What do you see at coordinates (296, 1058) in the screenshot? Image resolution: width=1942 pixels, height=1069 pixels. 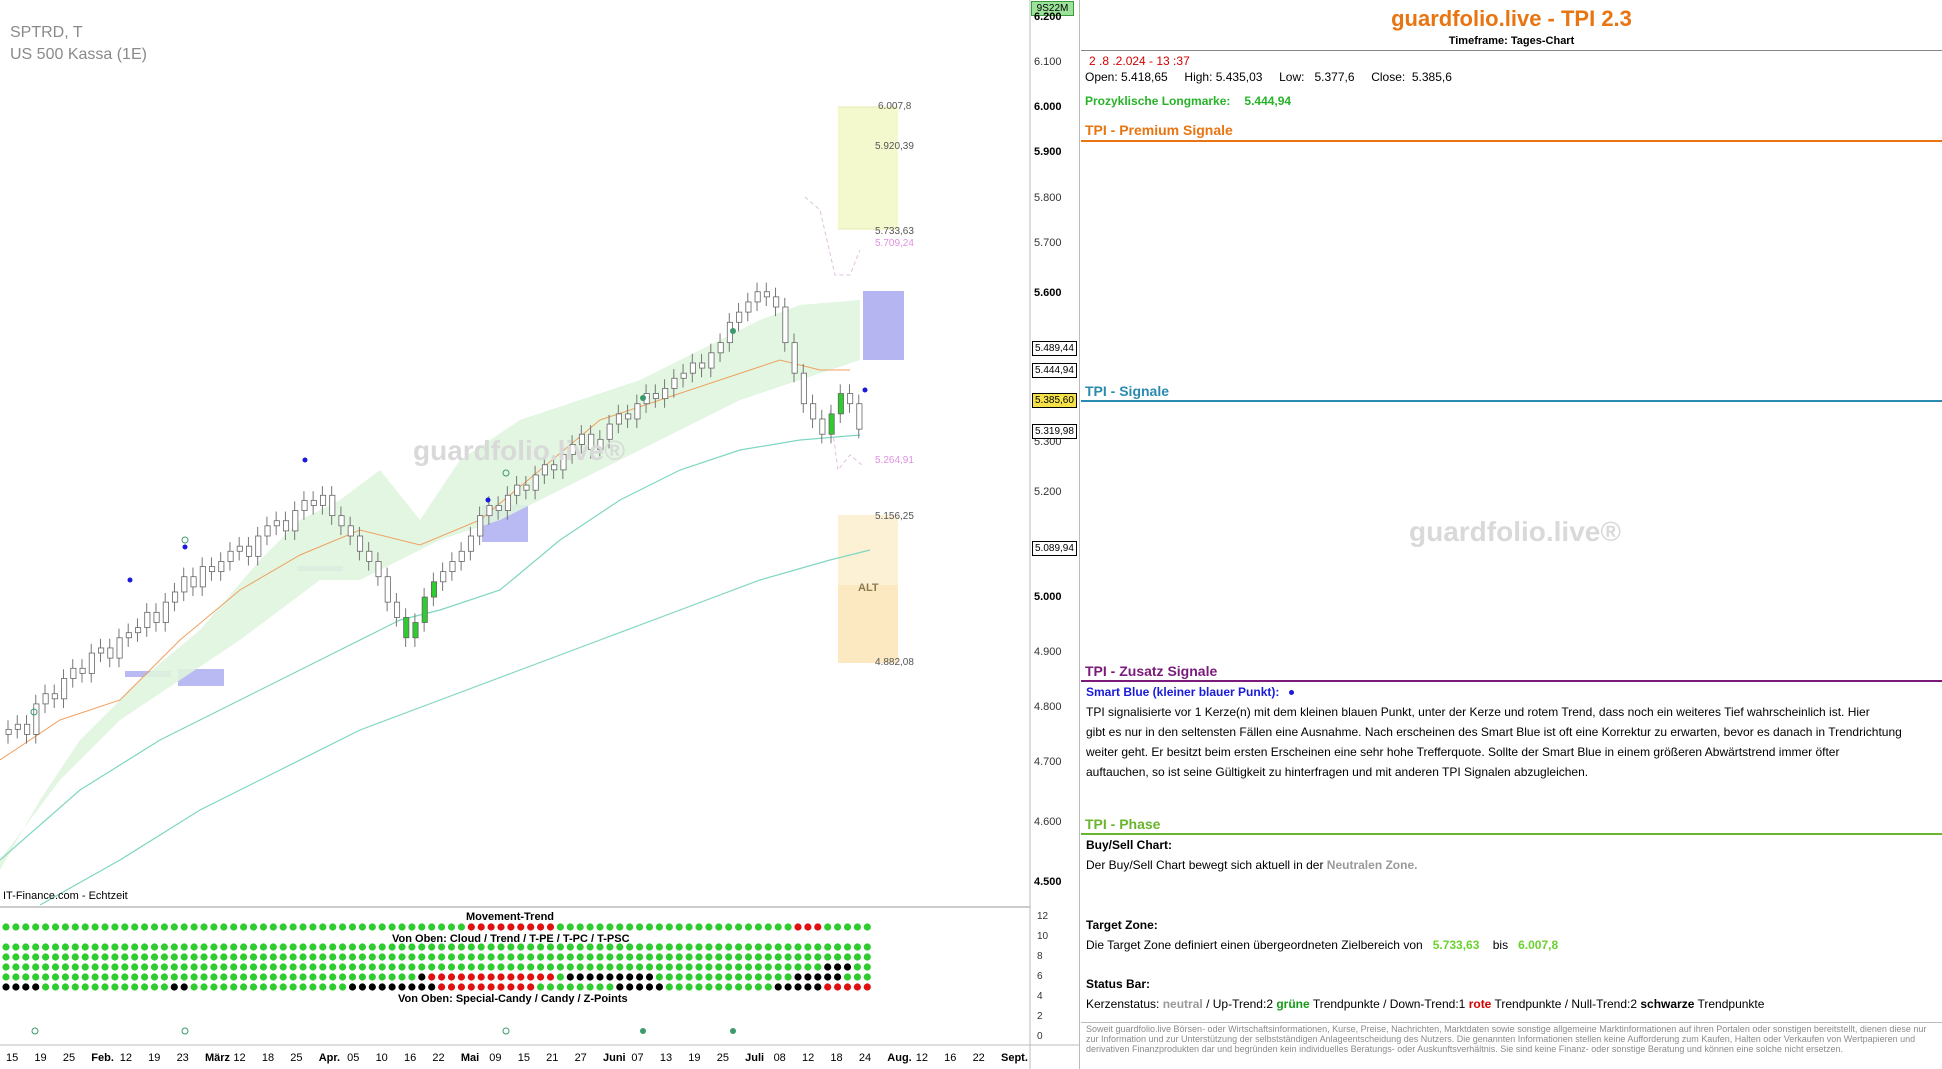 I see `x-tick-label: 25` at bounding box center [296, 1058].